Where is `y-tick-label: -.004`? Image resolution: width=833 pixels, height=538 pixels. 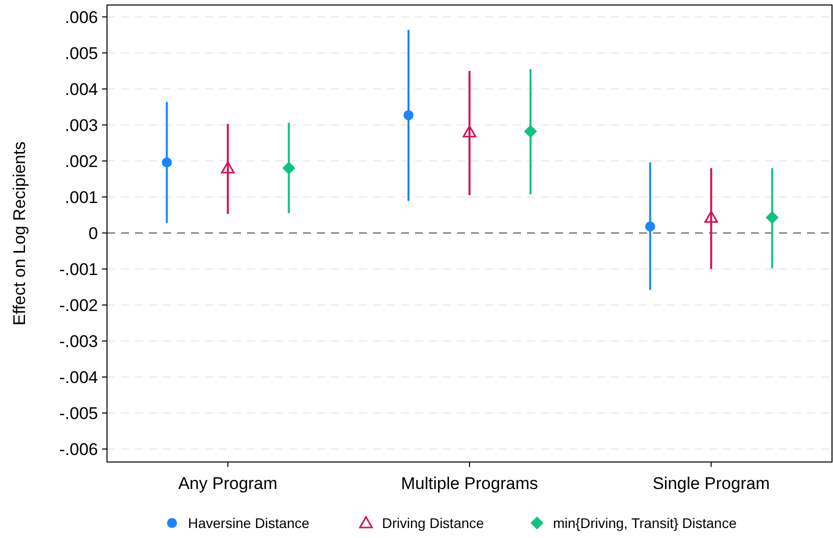
y-tick-label: -.004 is located at coordinates (78, 377).